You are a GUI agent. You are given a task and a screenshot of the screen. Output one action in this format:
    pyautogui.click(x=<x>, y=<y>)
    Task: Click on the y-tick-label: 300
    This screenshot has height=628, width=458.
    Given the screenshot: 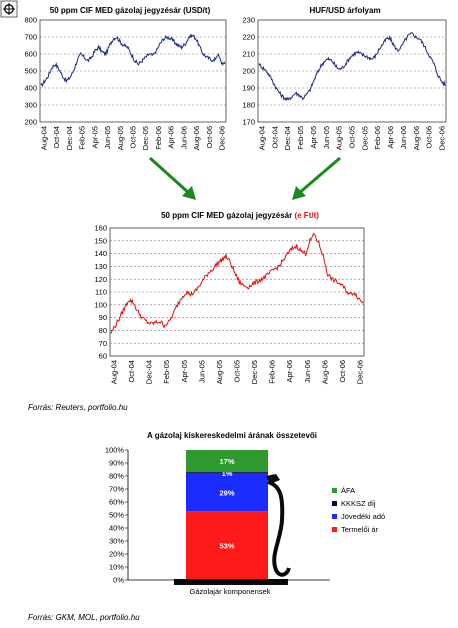 What is the action you would take?
    pyautogui.click(x=30, y=105)
    